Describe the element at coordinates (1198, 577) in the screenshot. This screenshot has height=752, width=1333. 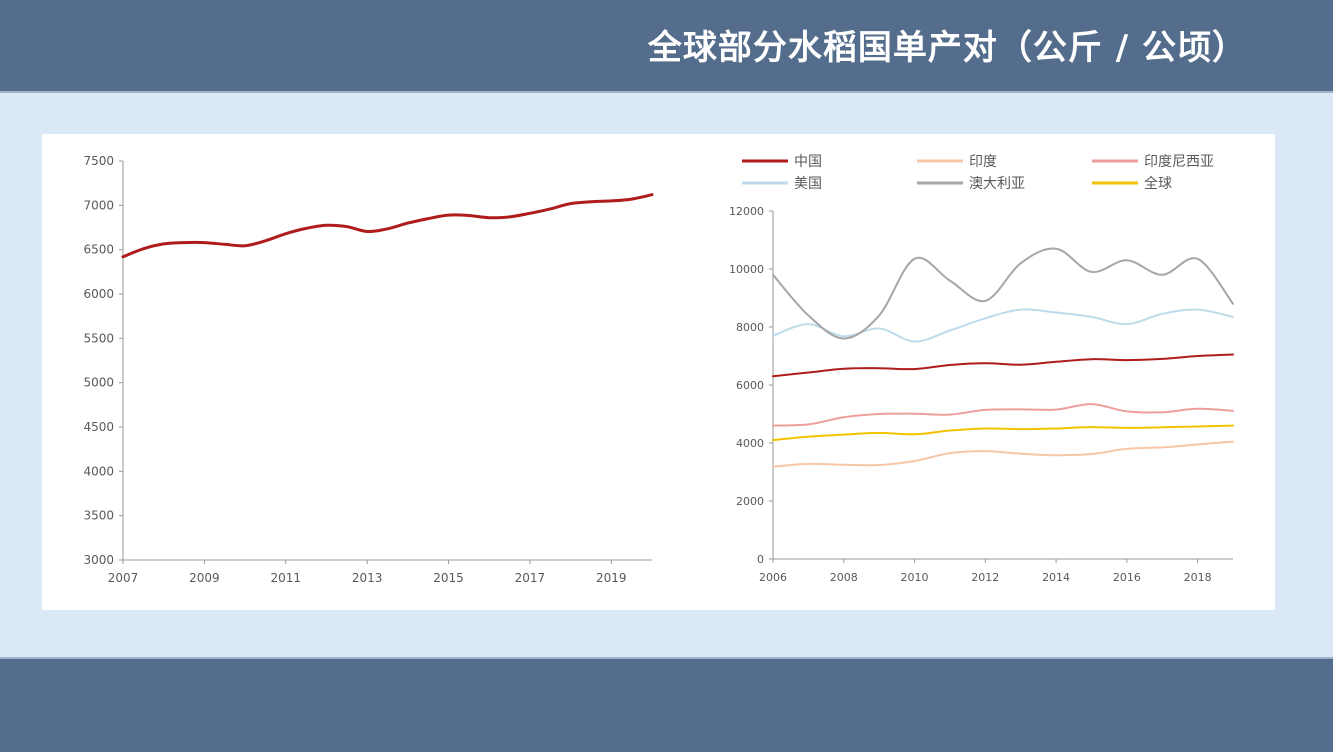
I see `right-x-tick-label: 2018` at that location.